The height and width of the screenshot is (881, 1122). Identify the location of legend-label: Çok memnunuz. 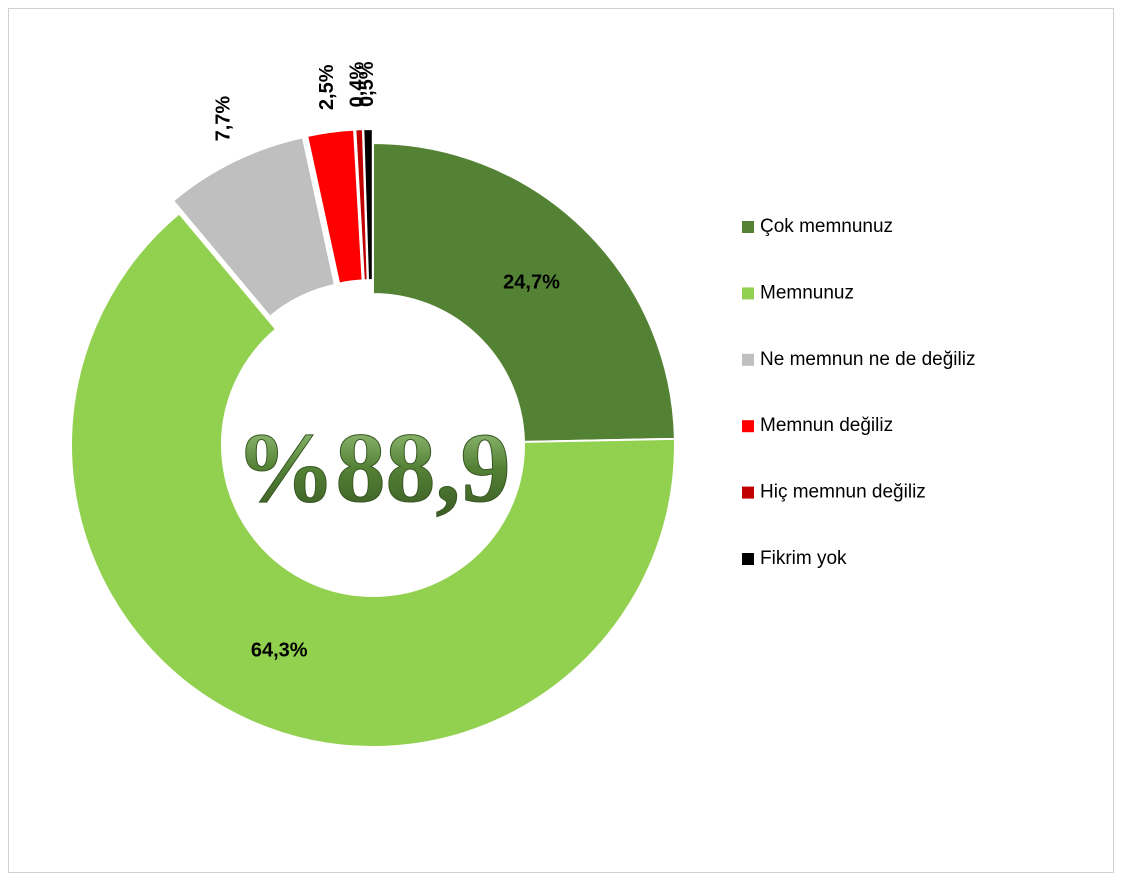
(826, 226).